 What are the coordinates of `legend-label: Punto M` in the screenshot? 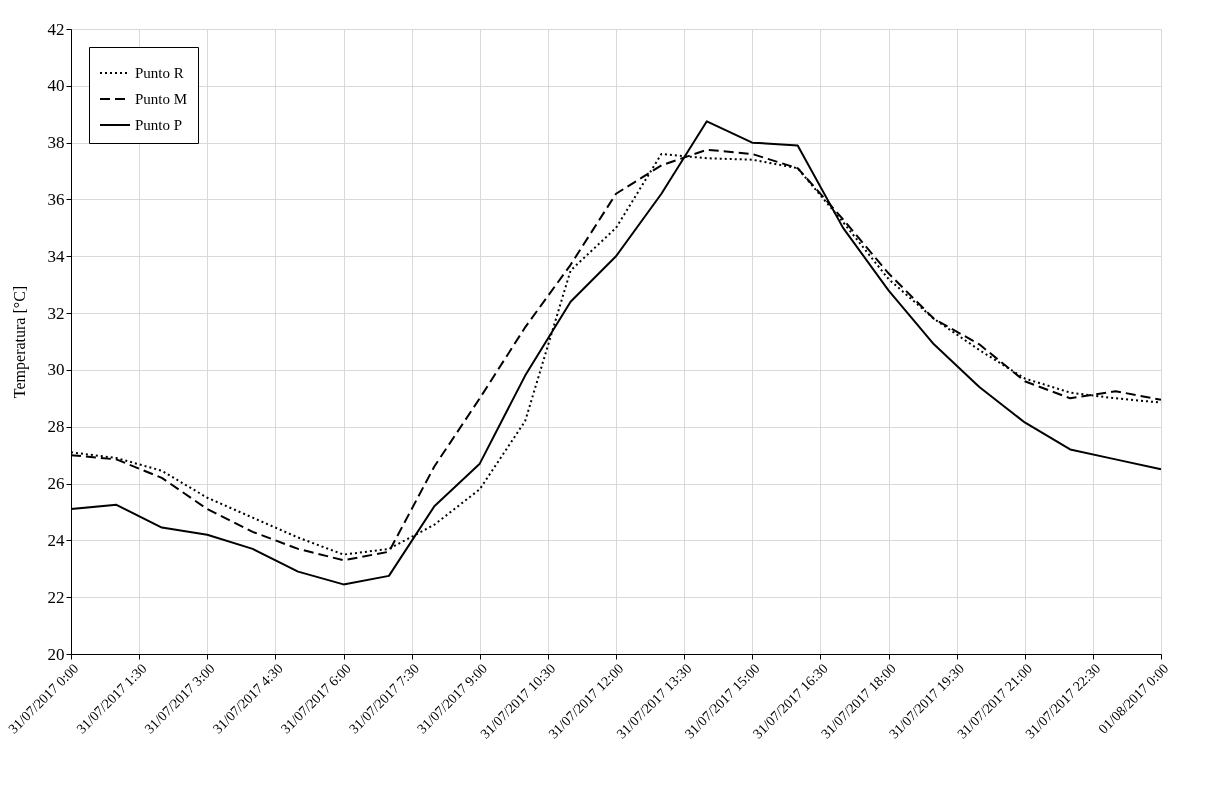 It's located at (161, 99).